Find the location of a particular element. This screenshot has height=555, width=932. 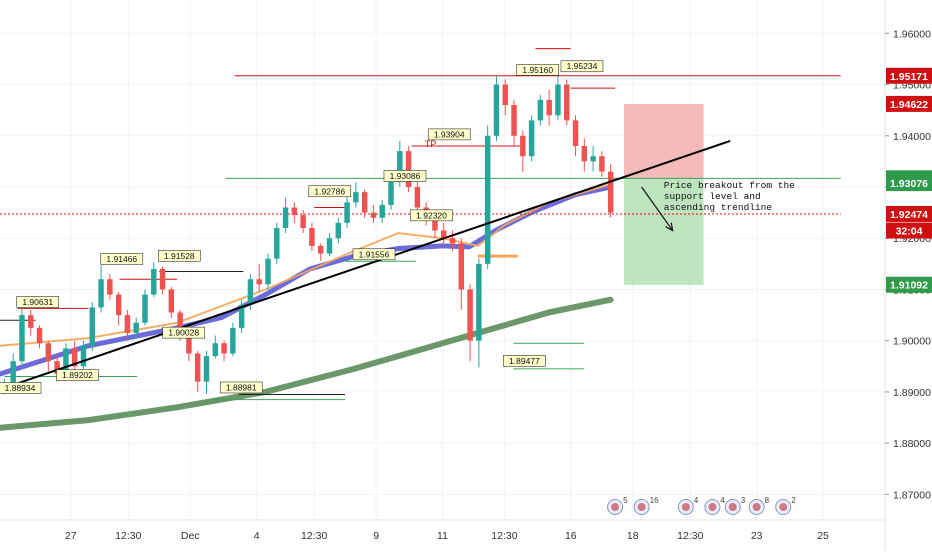

price-tick-label: 1.89000 is located at coordinates (912, 393).